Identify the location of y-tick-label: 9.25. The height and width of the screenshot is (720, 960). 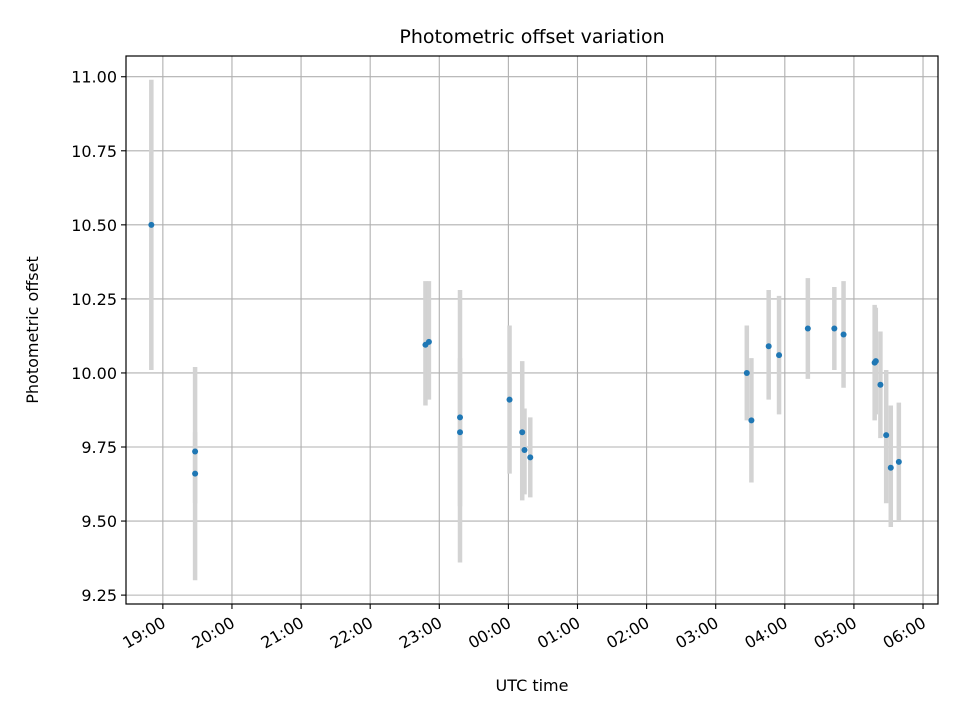
(99, 595).